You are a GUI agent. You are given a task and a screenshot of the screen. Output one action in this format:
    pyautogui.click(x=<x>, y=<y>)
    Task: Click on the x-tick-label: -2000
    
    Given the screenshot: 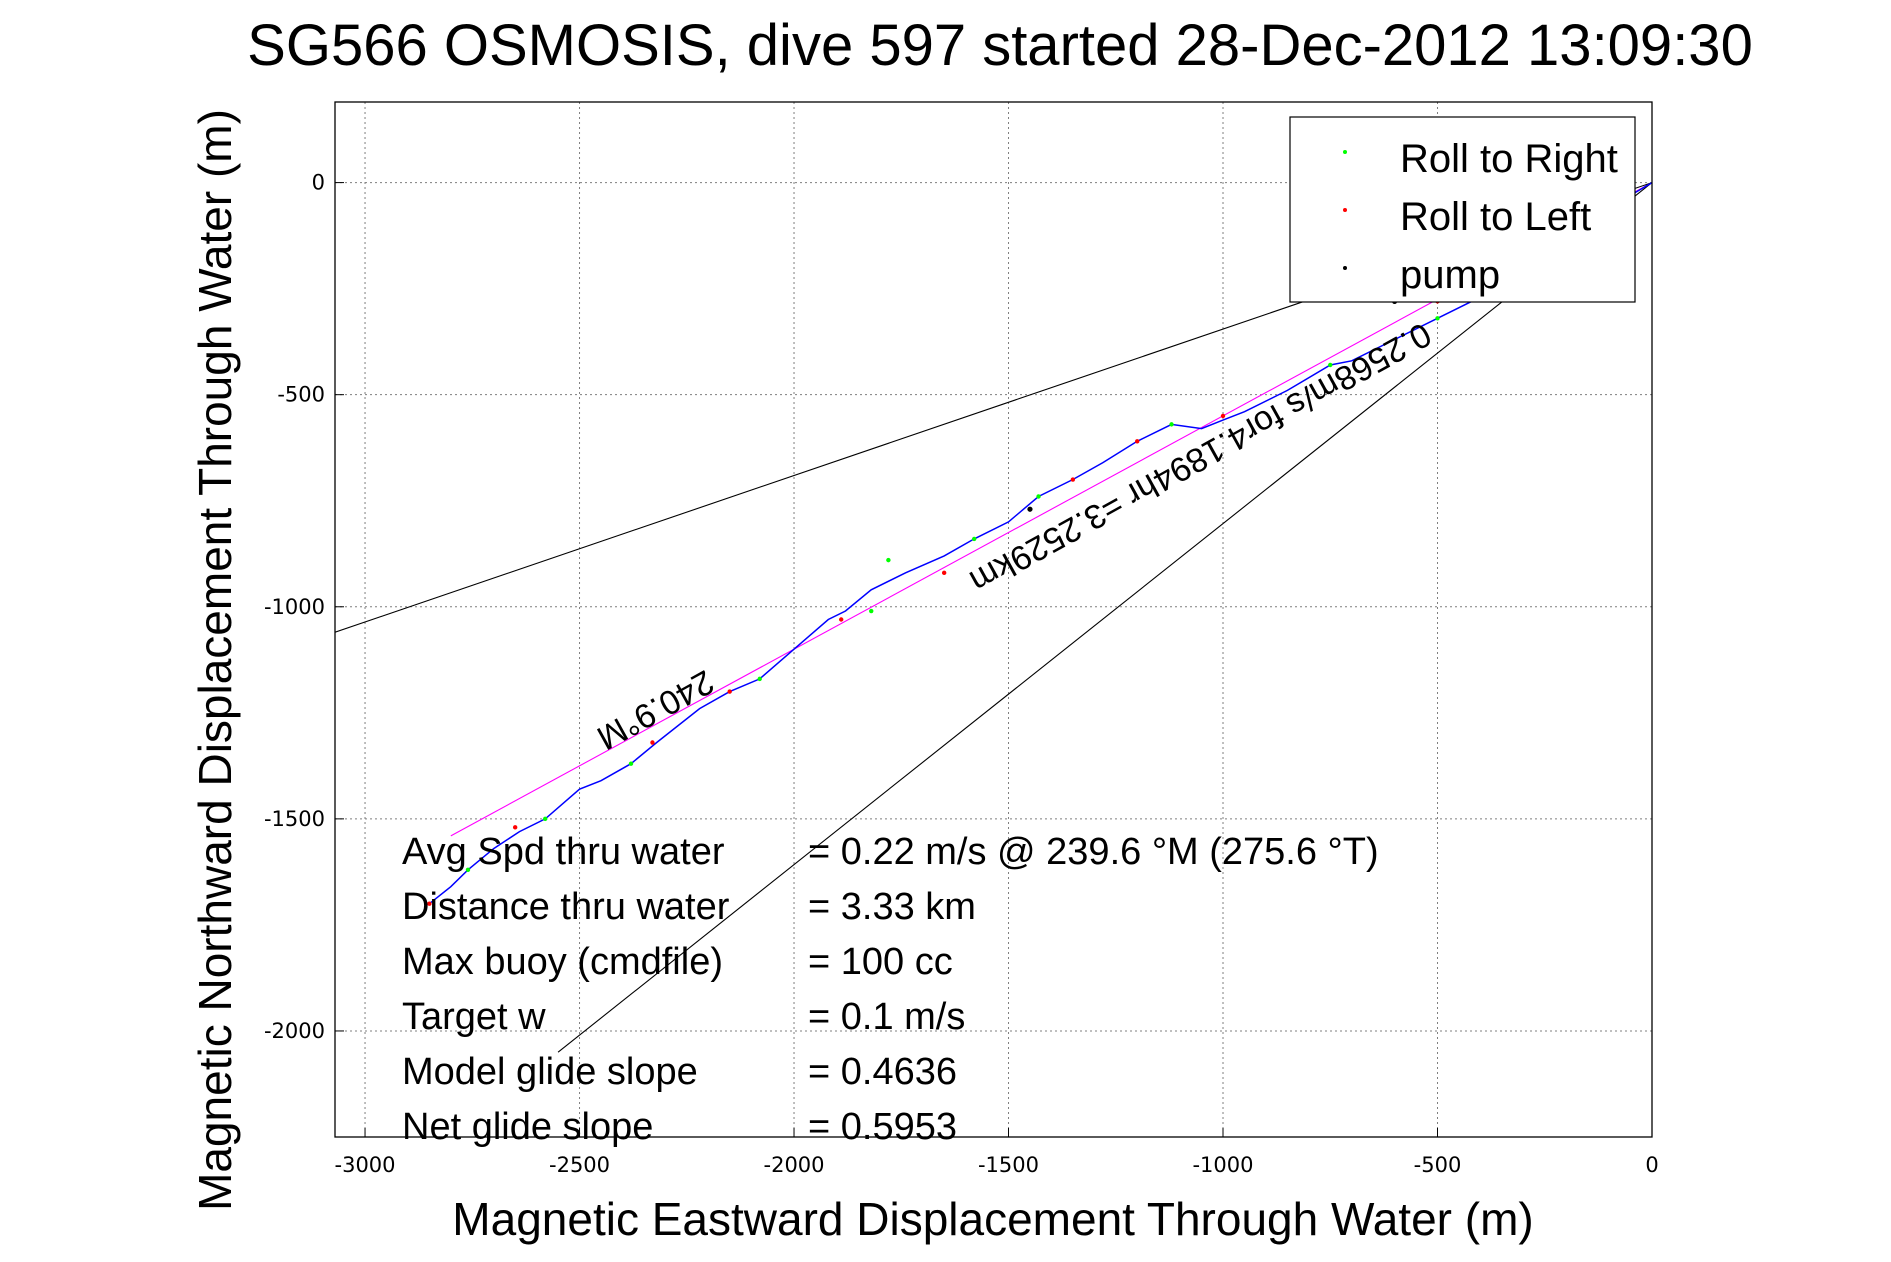 What is the action you would take?
    pyautogui.click(x=794, y=1165)
    